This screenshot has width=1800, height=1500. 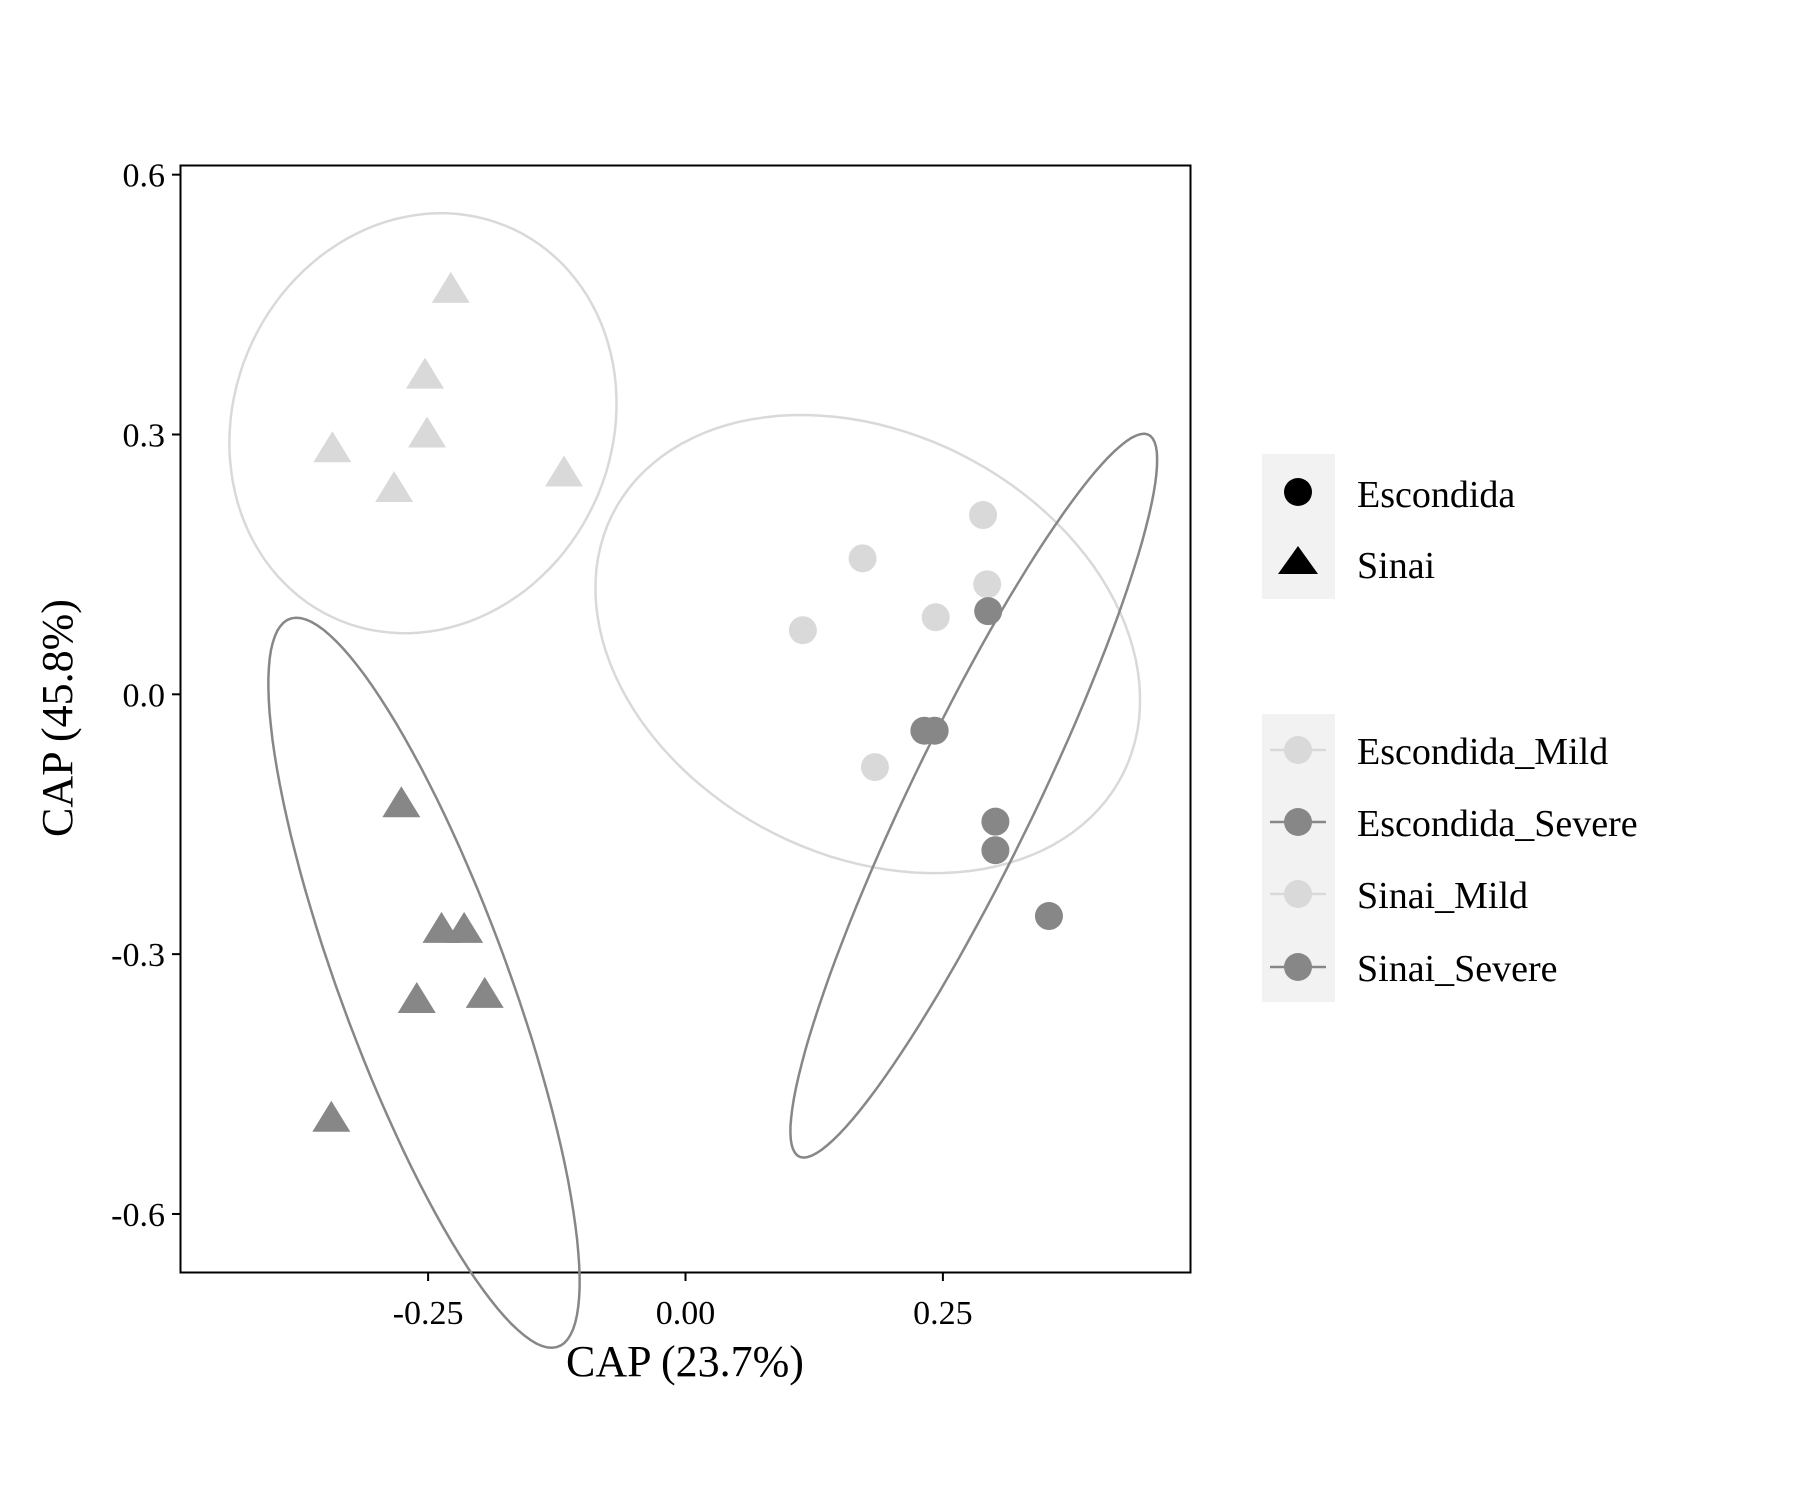 I want to click on y-tick-label: 0.0, so click(x=144, y=695).